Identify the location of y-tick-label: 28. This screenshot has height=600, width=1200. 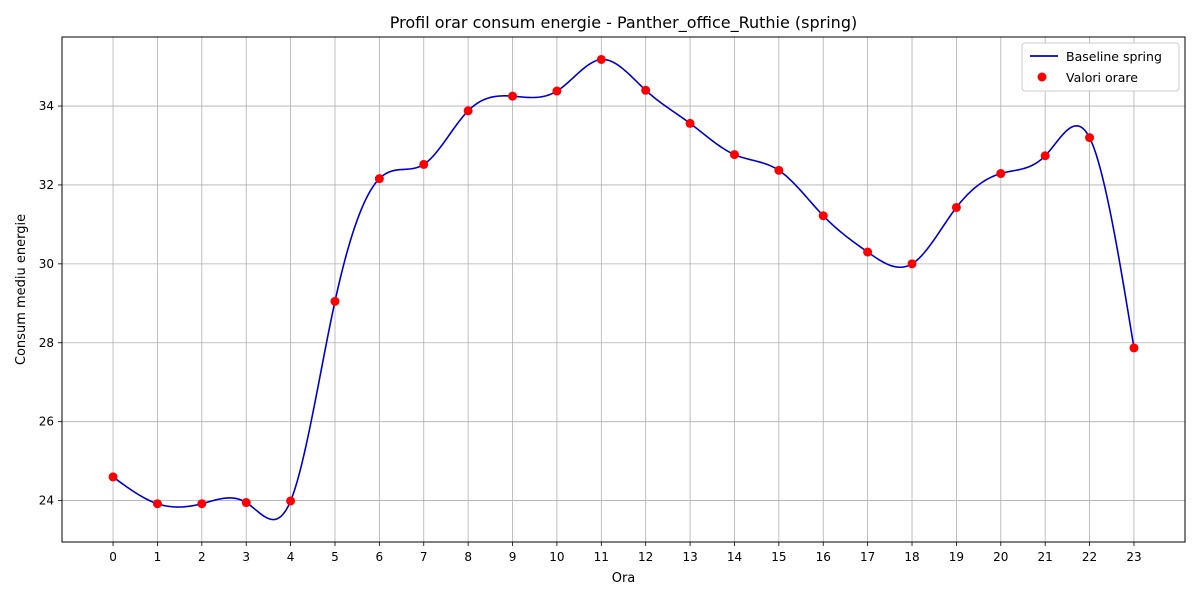
(46, 343).